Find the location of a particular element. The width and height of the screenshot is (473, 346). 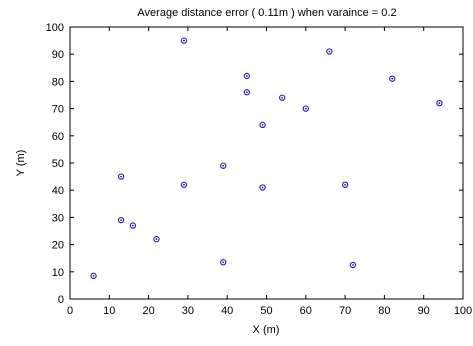

y-tick-label: 0 is located at coordinates (61, 300).